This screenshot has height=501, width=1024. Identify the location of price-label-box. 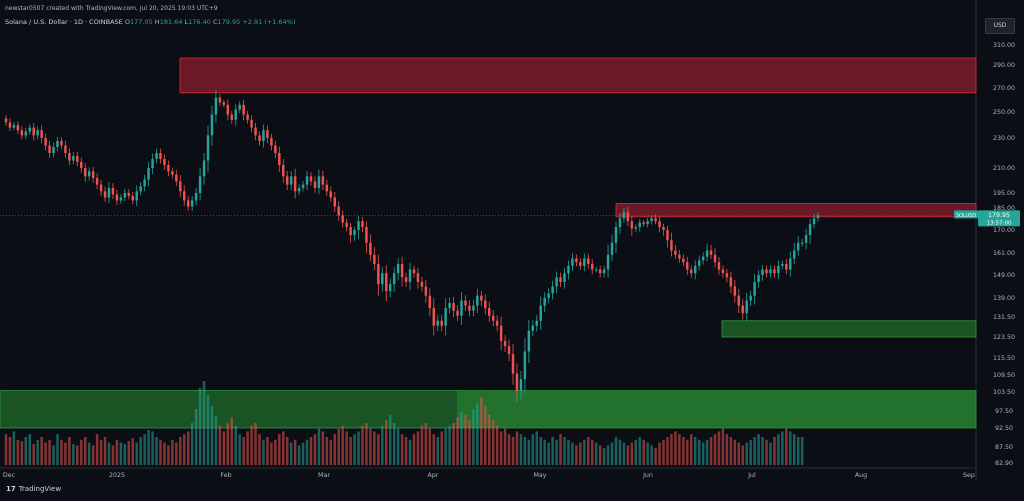
(999, 218).